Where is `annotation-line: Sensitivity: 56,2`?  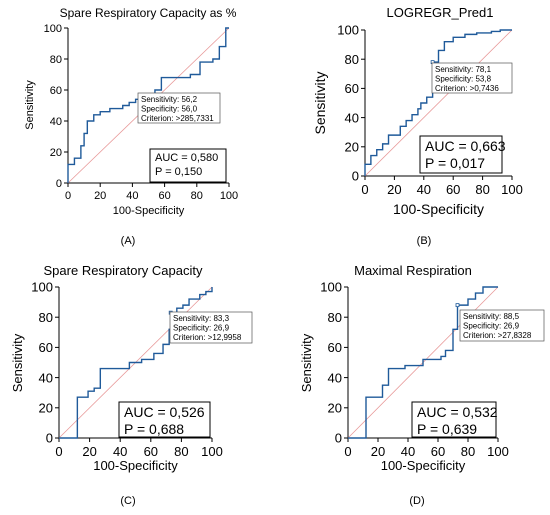 annotation-line: Sensitivity: 56,2 is located at coordinates (169, 99).